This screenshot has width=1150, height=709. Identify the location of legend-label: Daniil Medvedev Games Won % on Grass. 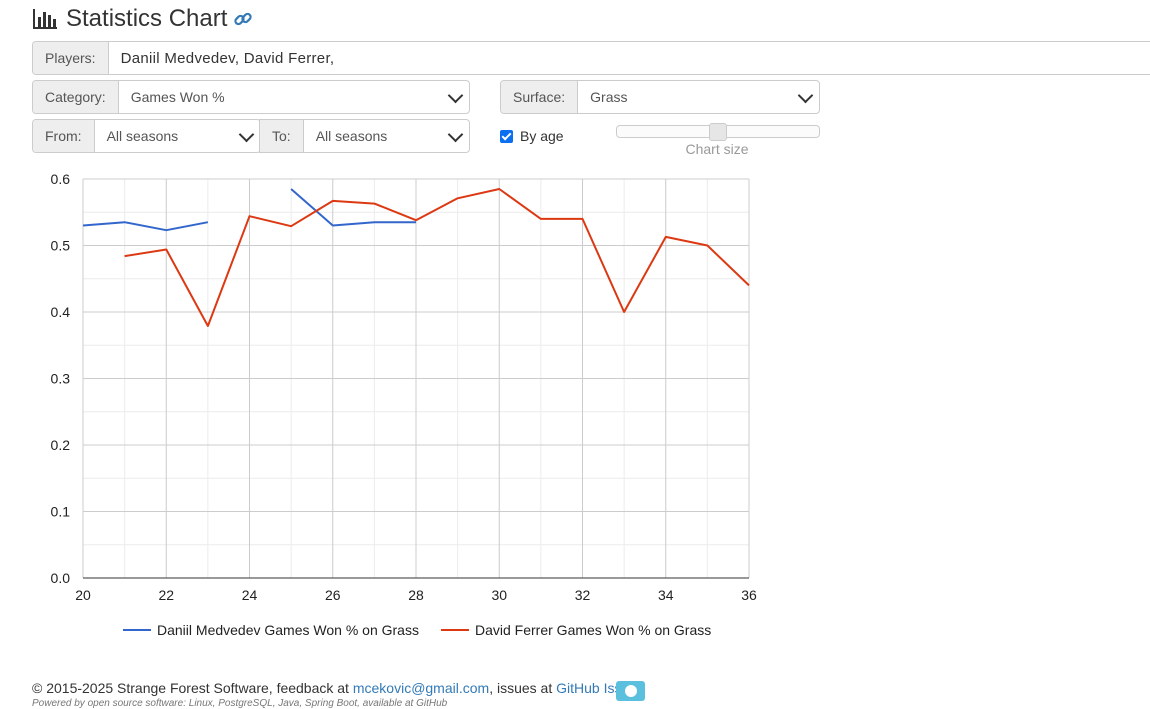
(288, 630).